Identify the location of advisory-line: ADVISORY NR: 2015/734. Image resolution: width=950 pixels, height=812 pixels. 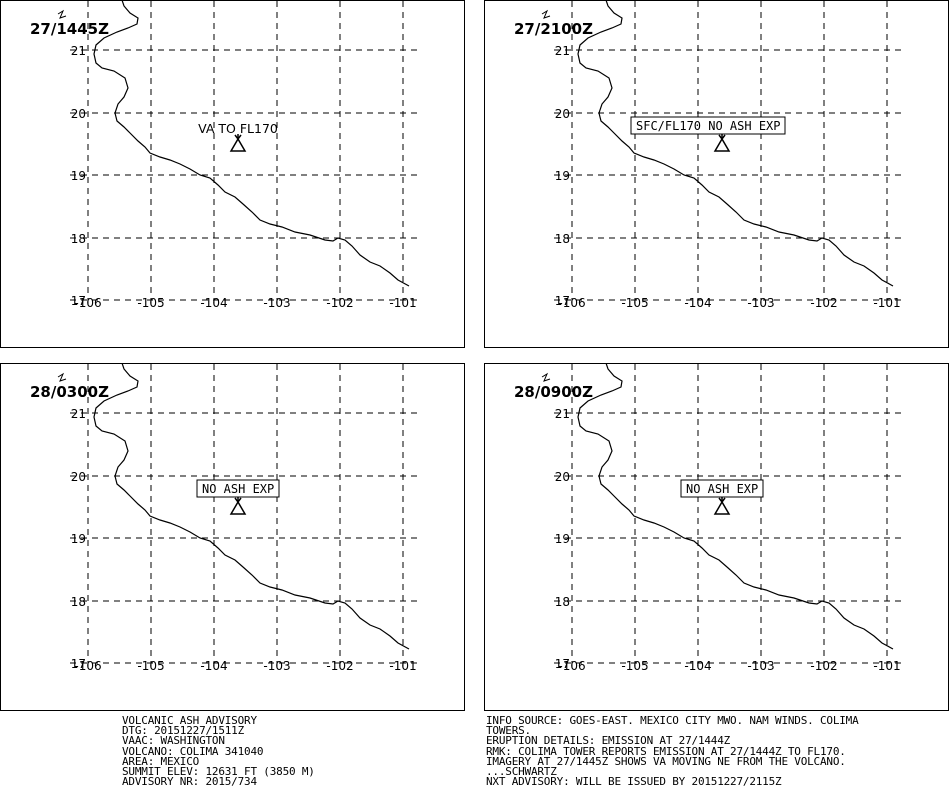
(189, 782).